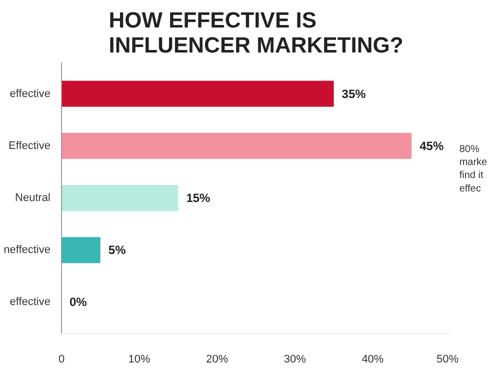 The image size is (500, 378). What do you see at coordinates (198, 198) in the screenshot?
I see `data-label: 15%` at bounding box center [198, 198].